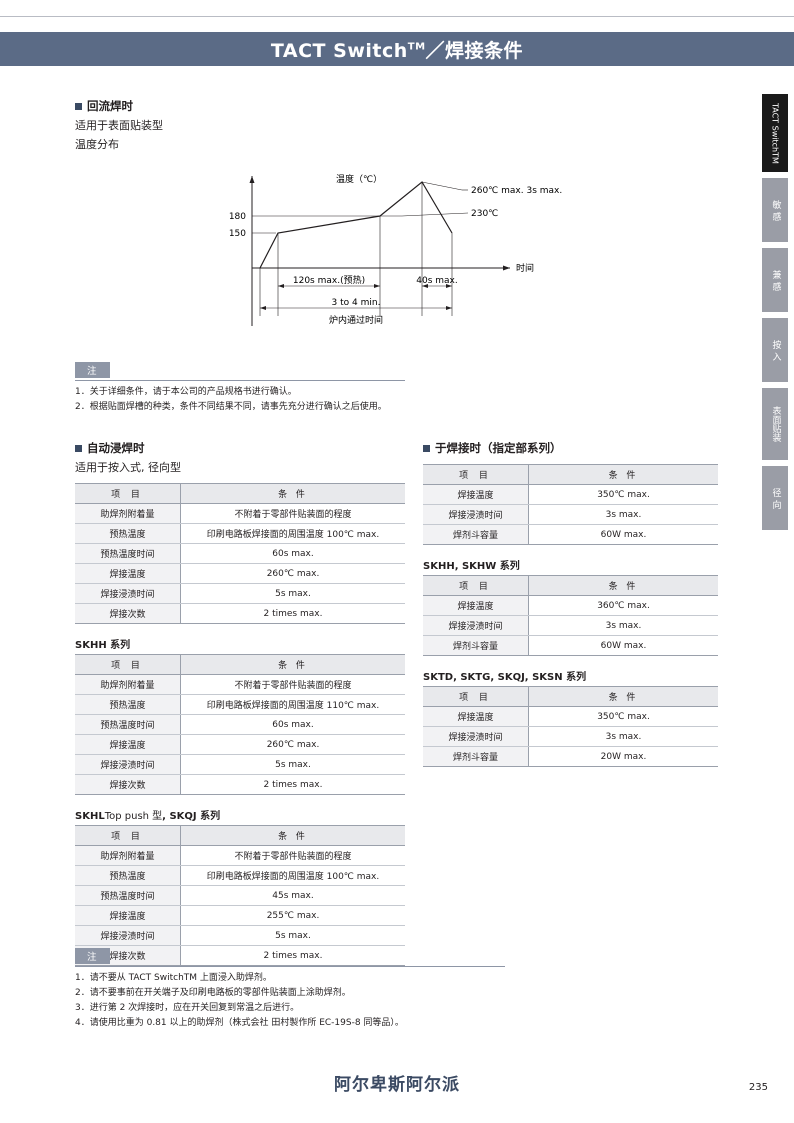 This screenshot has width=794, height=1123. I want to click on chart-ytick-180: 180, so click(237, 217).